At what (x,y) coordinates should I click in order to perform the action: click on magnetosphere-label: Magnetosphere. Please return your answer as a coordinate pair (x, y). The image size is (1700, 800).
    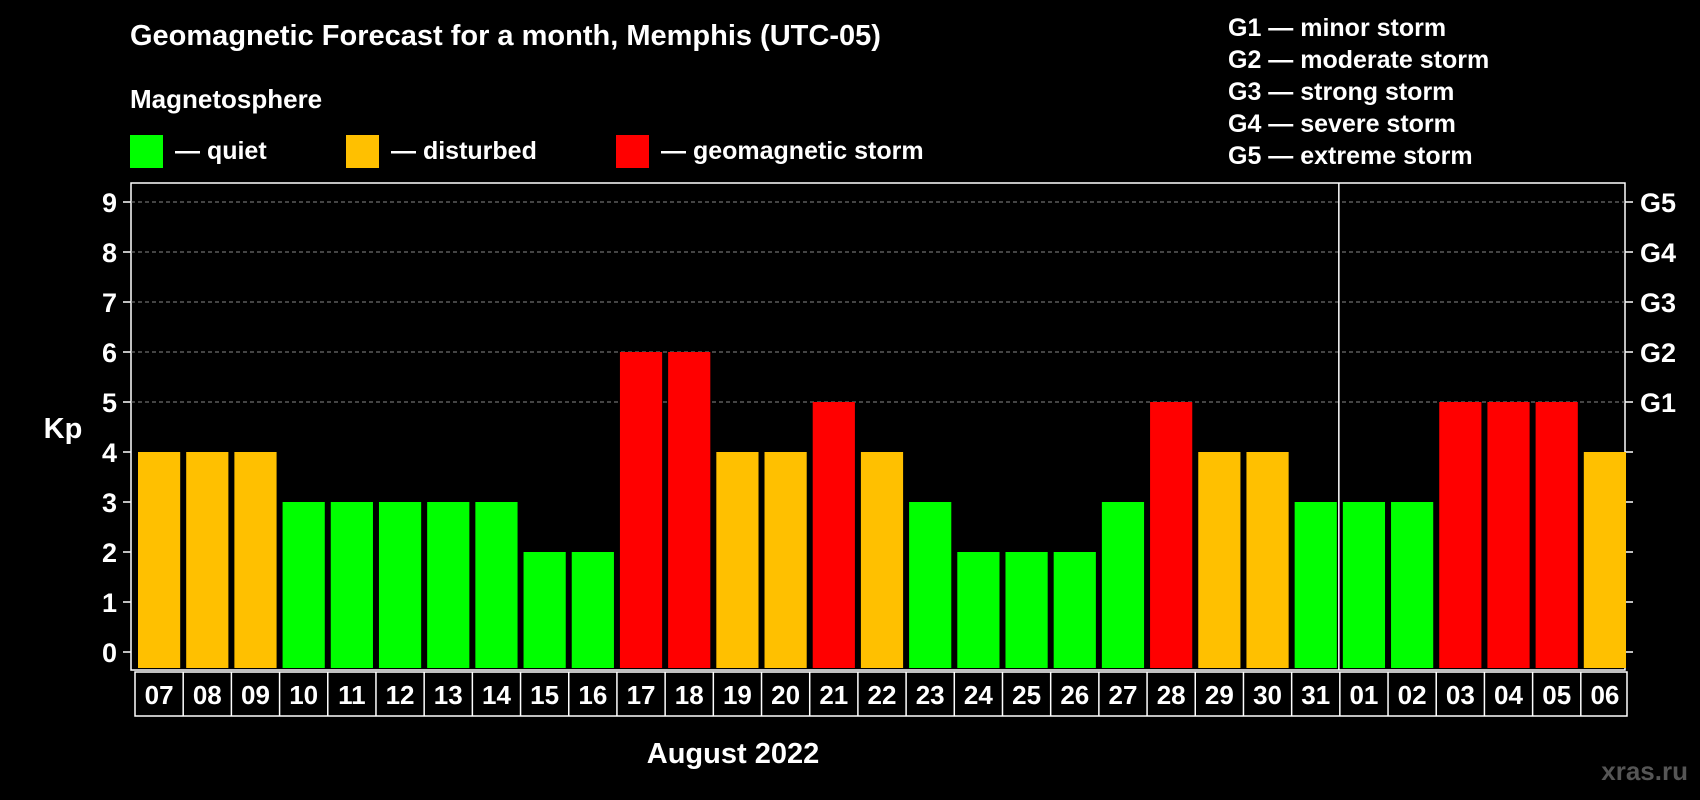
    Looking at the image, I should click on (226, 99).